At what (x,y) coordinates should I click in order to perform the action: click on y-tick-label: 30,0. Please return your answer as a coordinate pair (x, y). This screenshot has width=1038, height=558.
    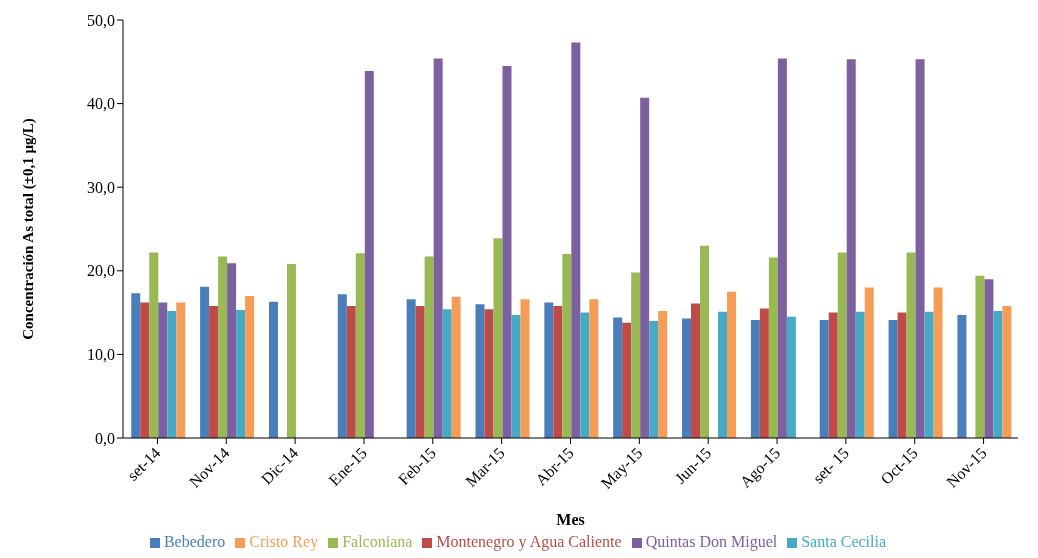
    Looking at the image, I should click on (101, 187).